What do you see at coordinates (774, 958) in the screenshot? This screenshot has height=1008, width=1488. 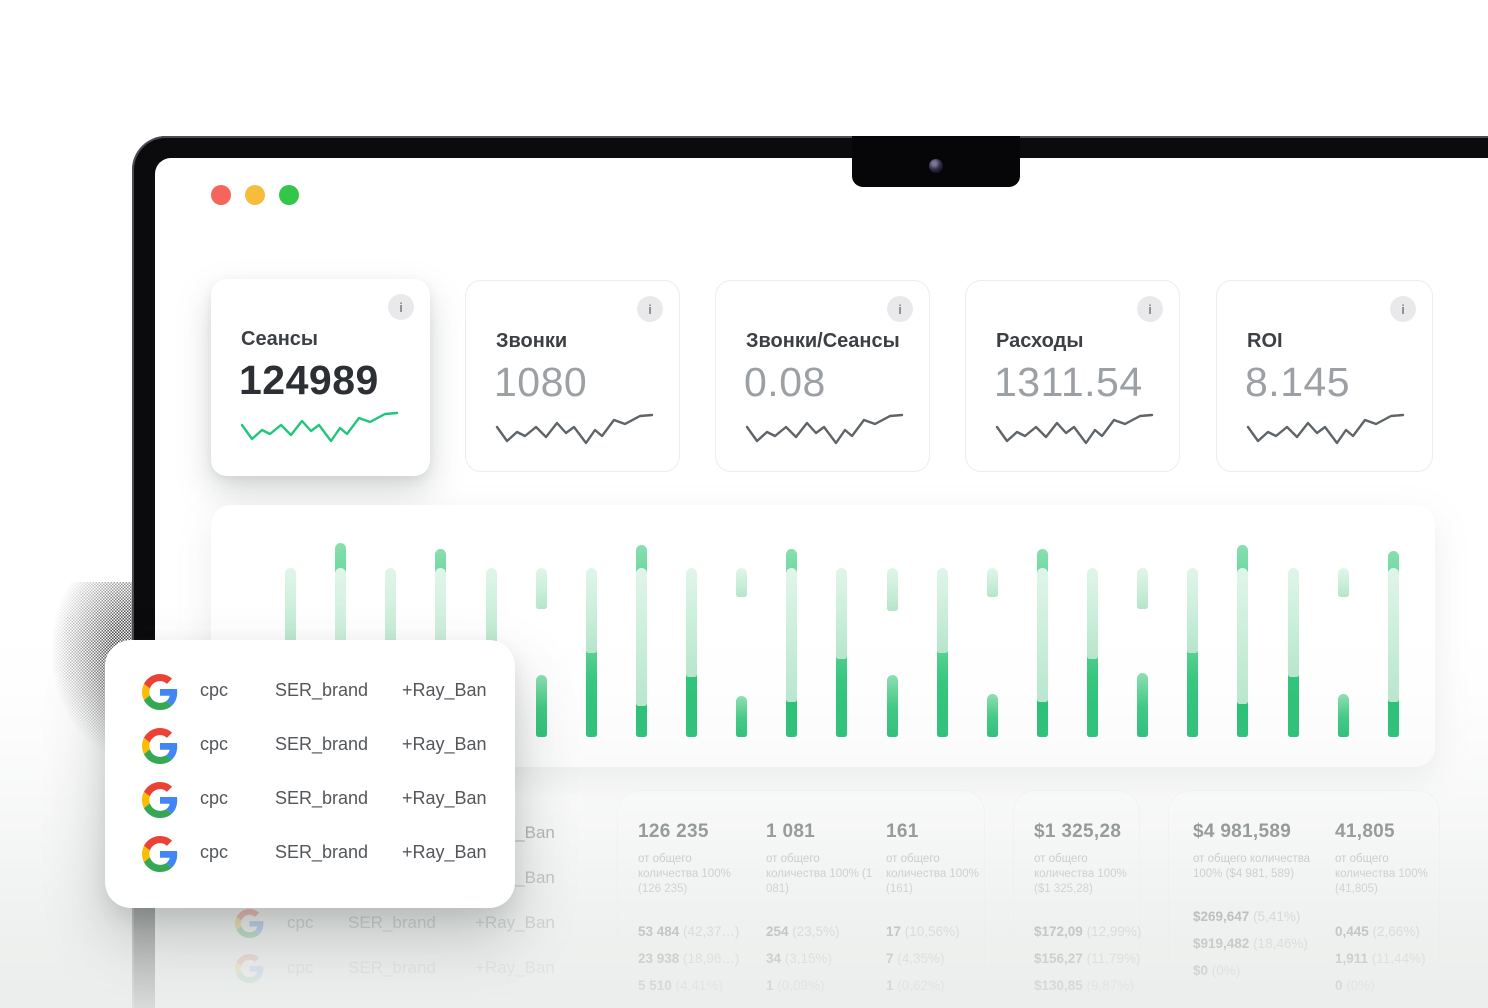 I see `stat-value: 34` at bounding box center [774, 958].